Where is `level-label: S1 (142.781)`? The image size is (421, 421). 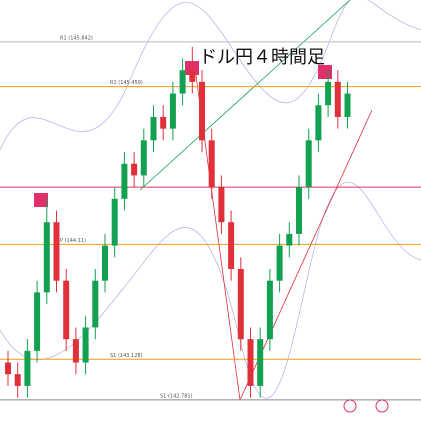 level-label: S1 (142.781) is located at coordinates (176, 396).